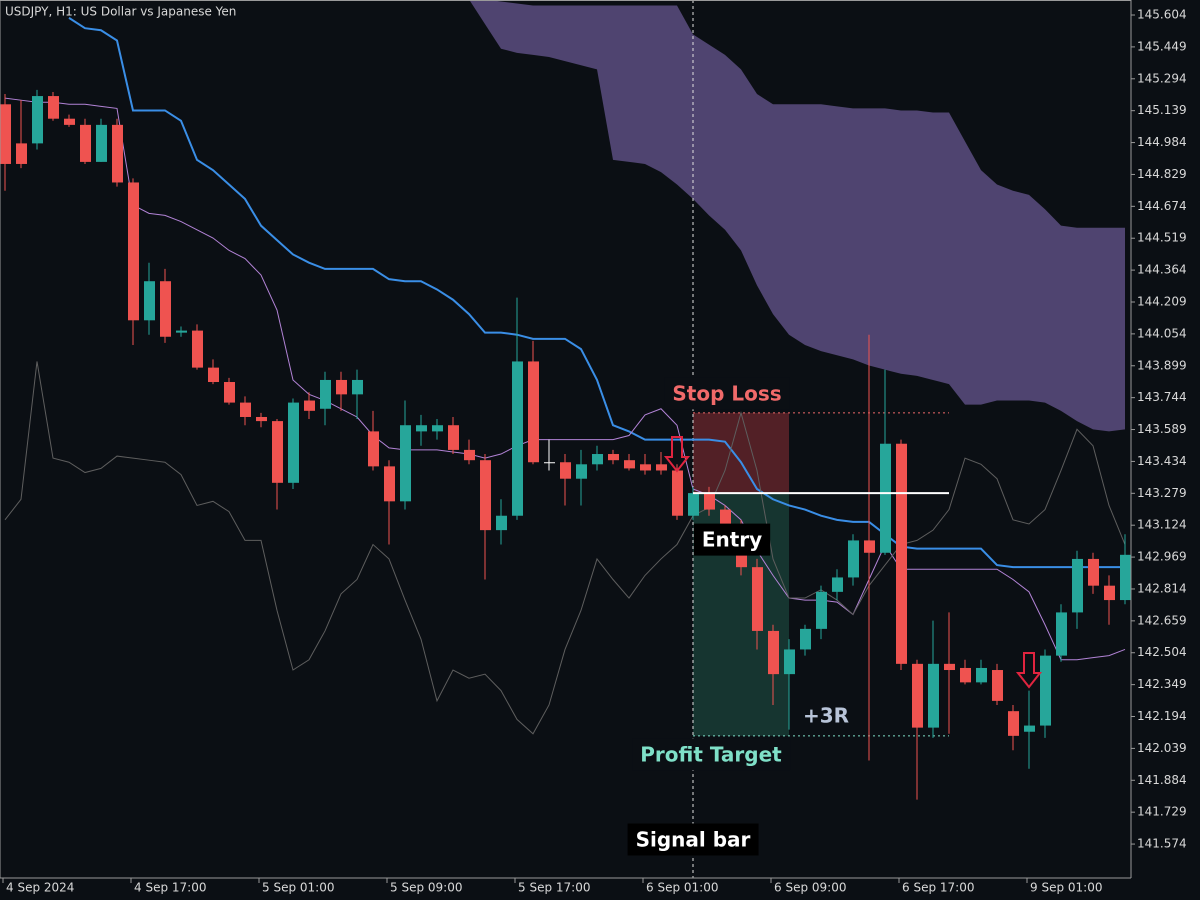 The width and height of the screenshot is (1200, 900). I want to click on y-tick-label: 144.829, so click(1162, 174).